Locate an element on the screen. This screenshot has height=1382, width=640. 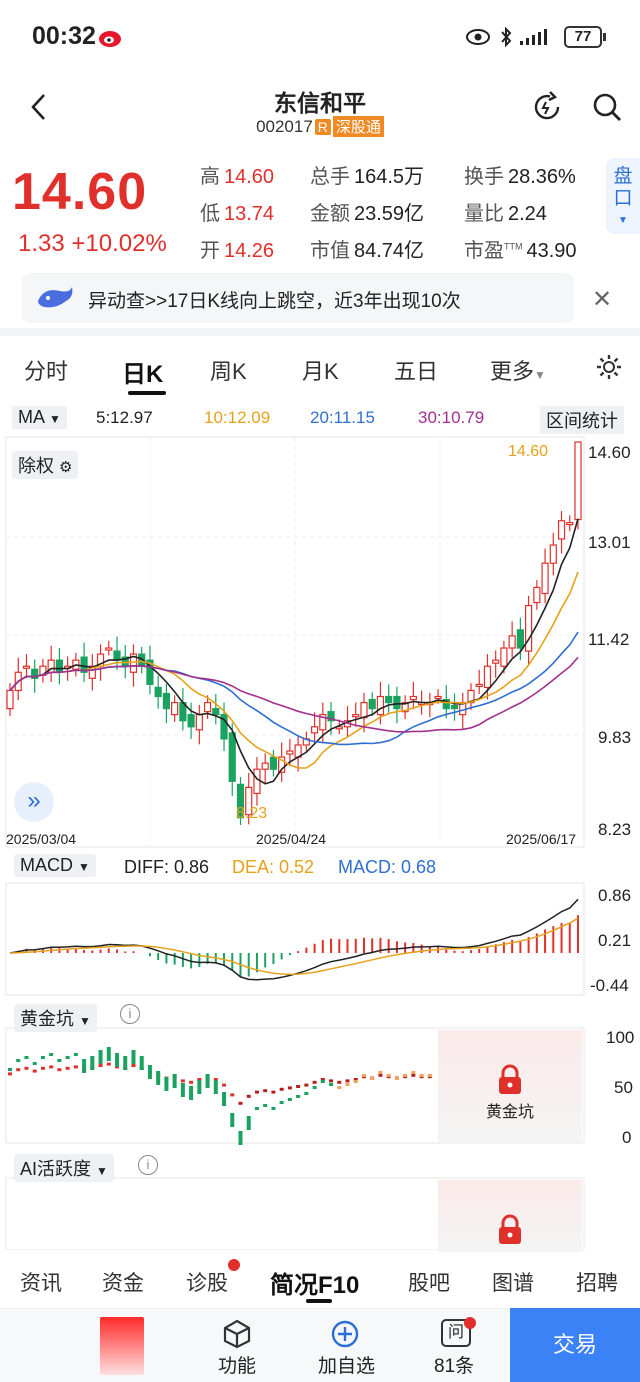
ai-caret-icon: ▼ is located at coordinates (102, 1171).